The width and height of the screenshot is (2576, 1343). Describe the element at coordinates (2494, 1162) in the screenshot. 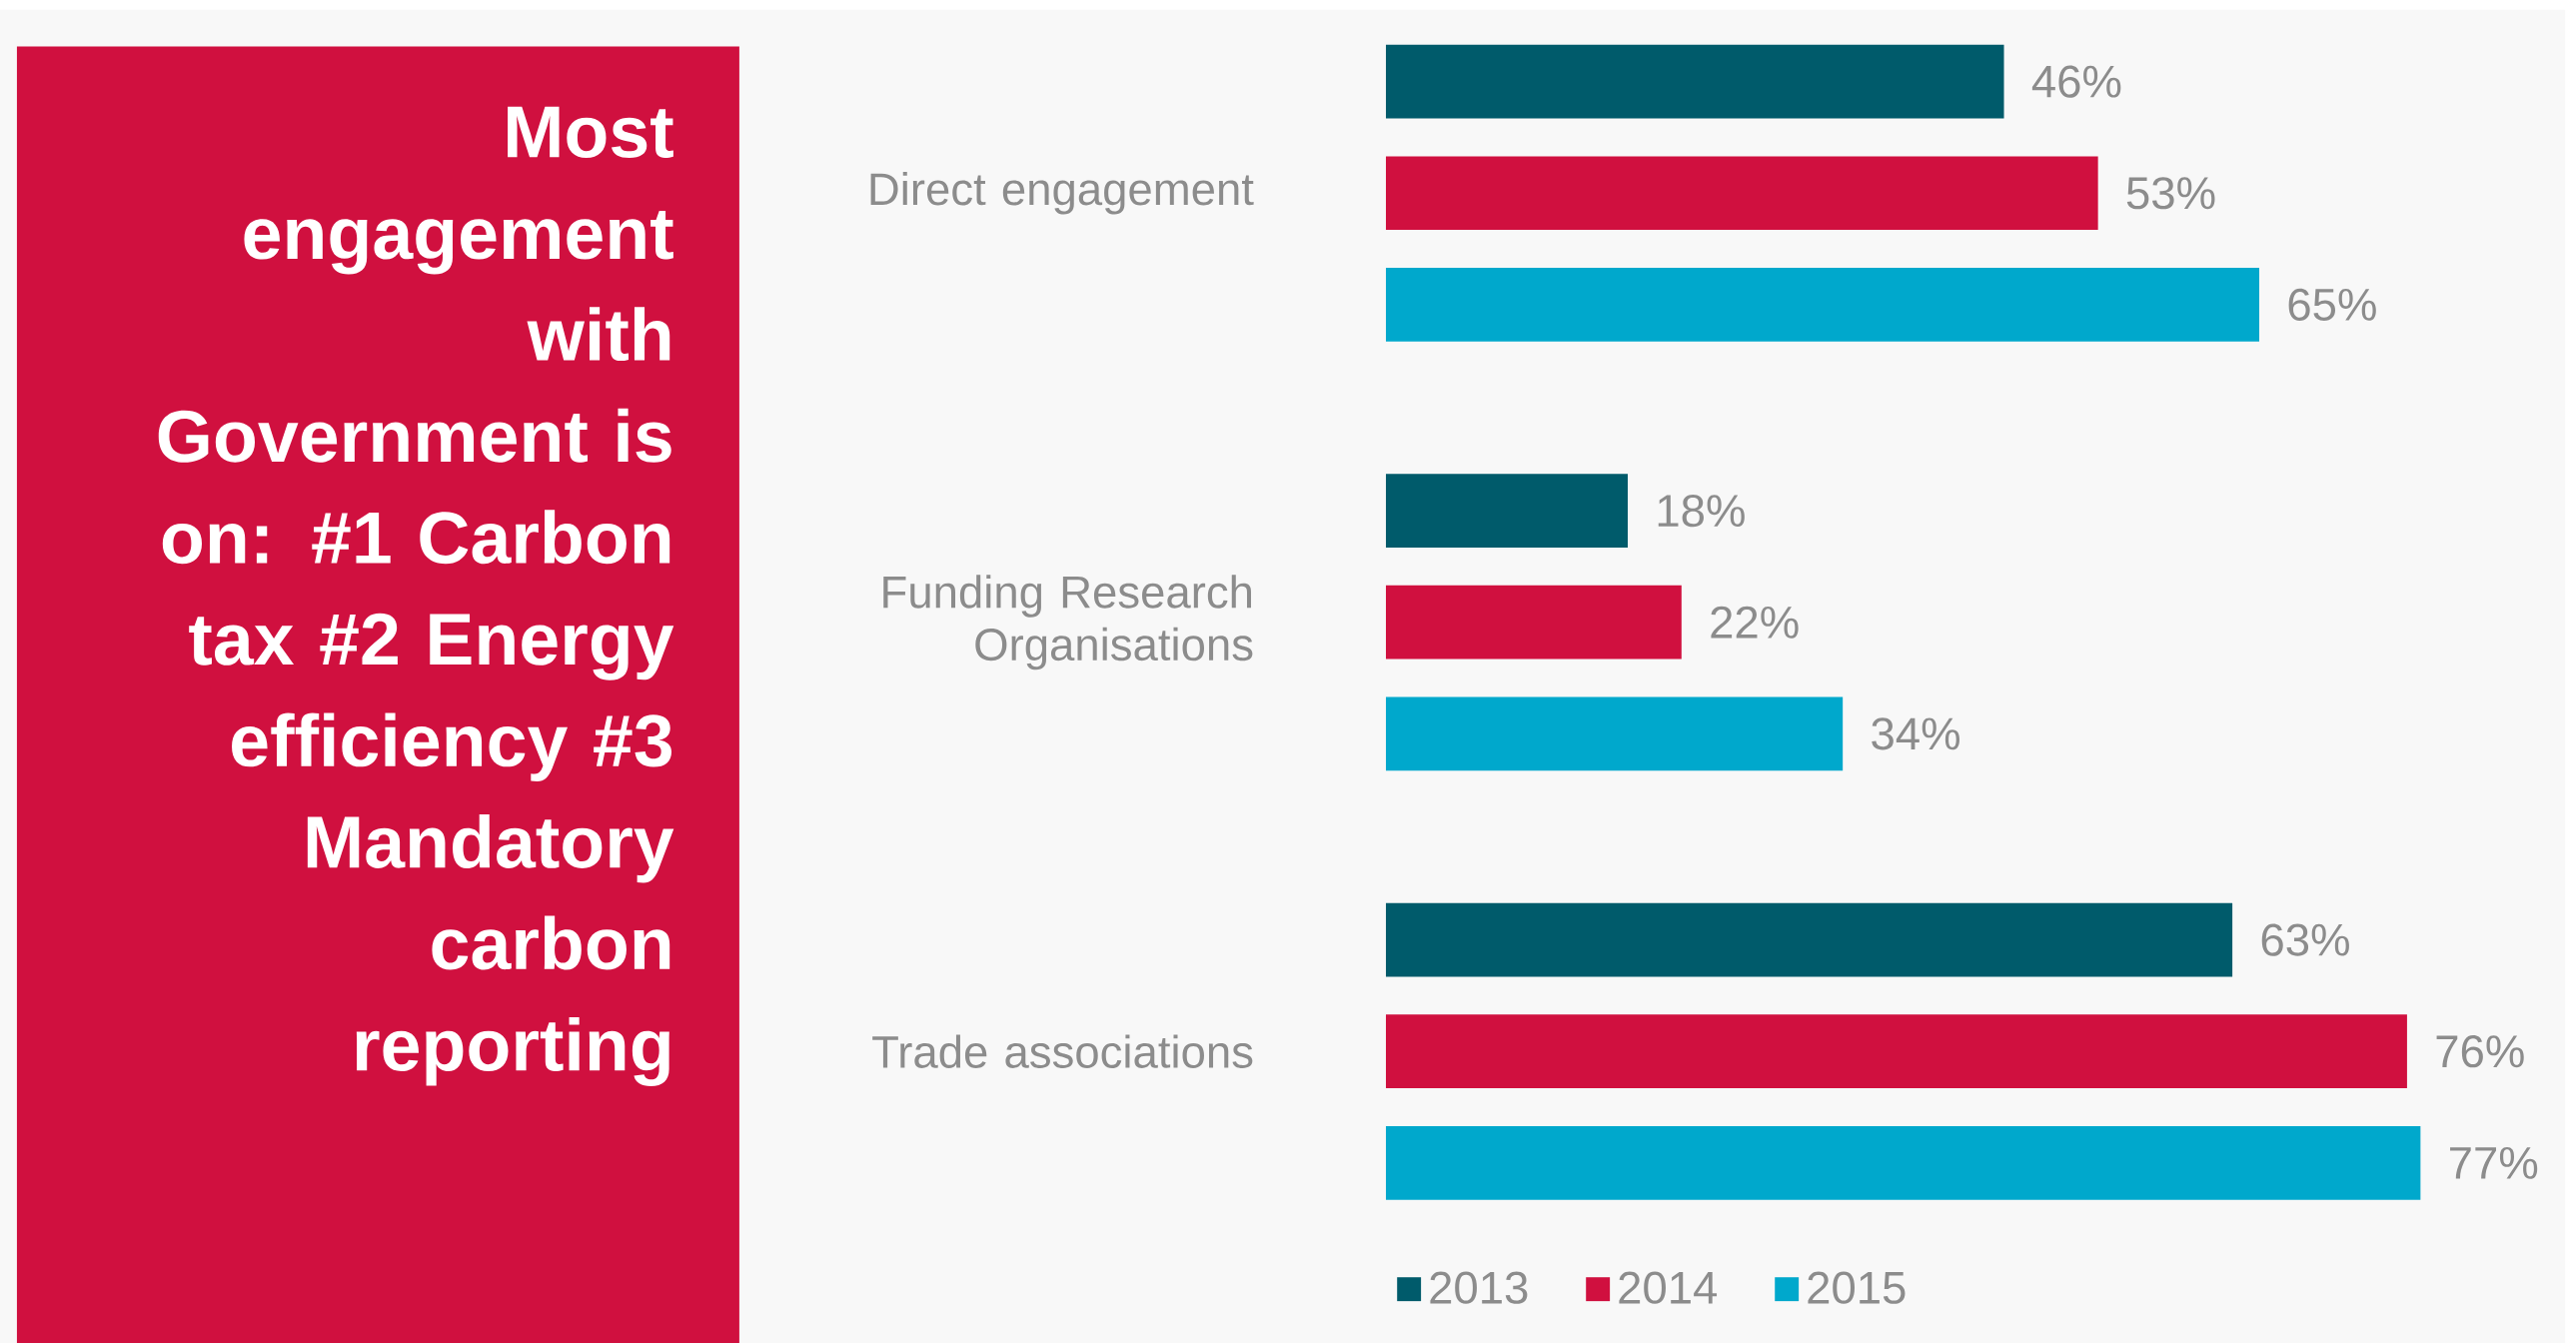

I see `data-label: 77%` at that location.